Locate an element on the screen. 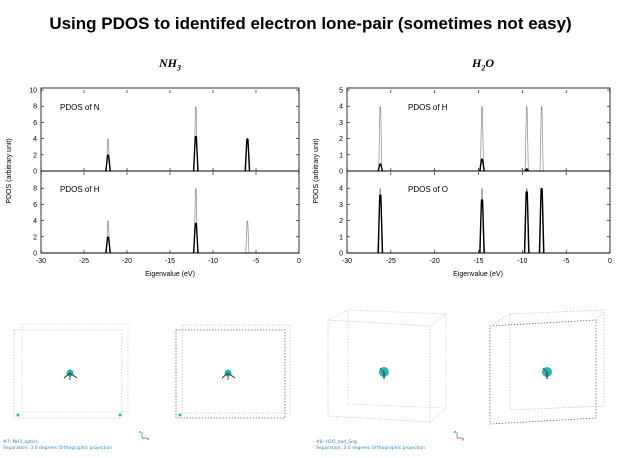  h2o-molecule-tail: O is located at coordinates (489, 63).